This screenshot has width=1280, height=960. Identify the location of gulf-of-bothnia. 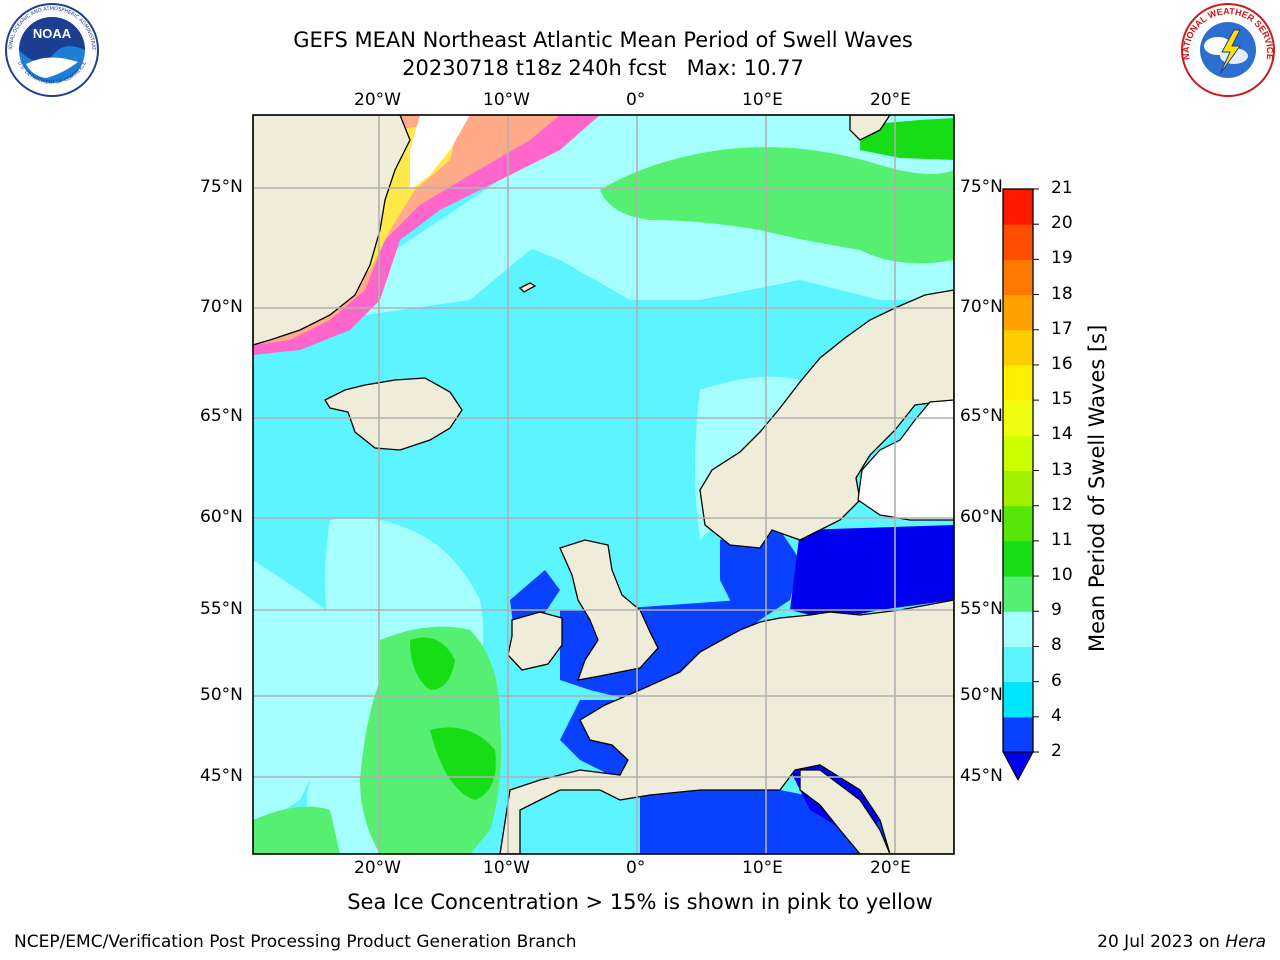
(905, 460).